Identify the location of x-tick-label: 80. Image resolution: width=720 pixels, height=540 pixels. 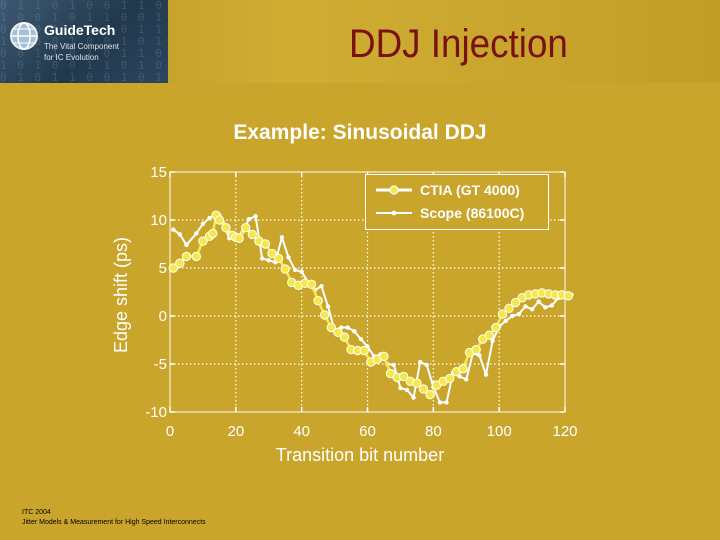
(433, 431).